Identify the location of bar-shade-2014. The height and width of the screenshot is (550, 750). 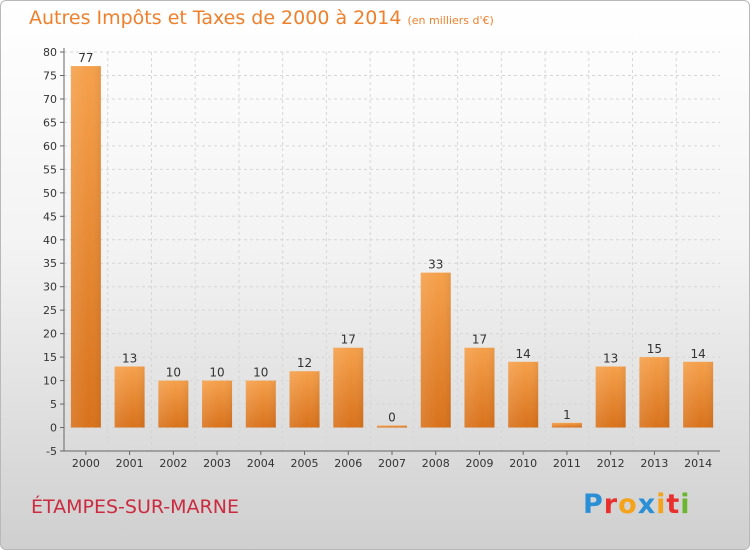
(698, 394).